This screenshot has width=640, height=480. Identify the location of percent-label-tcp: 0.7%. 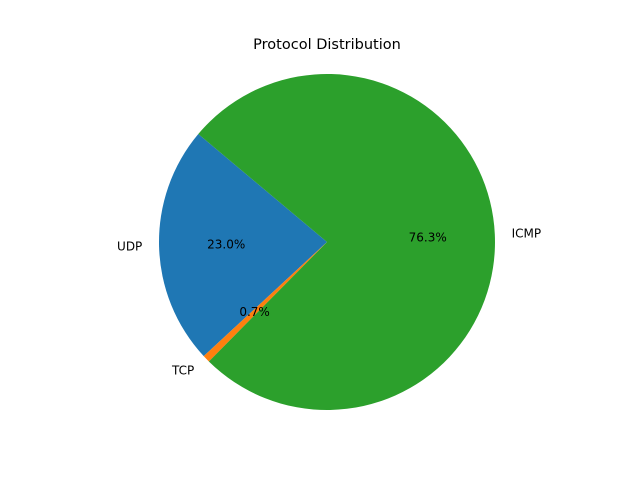
(254, 312).